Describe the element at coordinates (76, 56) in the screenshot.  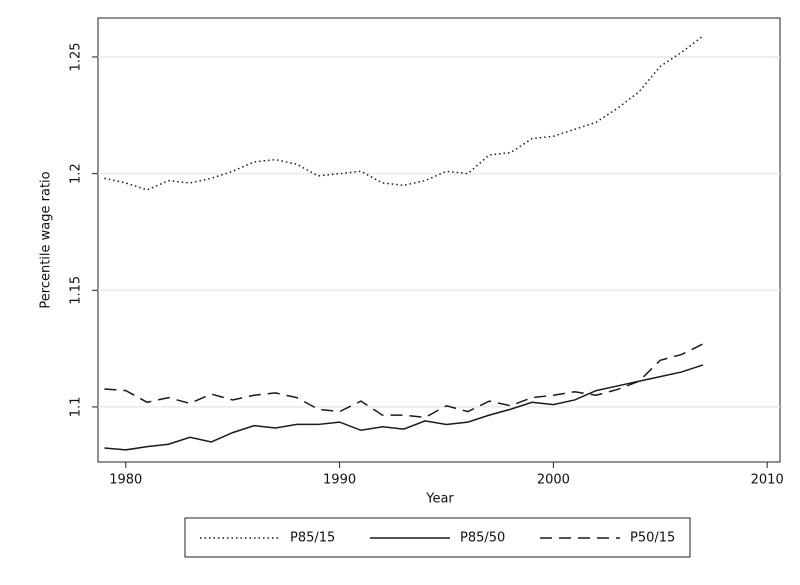
I see `y-tick-label: 1.25` at that location.